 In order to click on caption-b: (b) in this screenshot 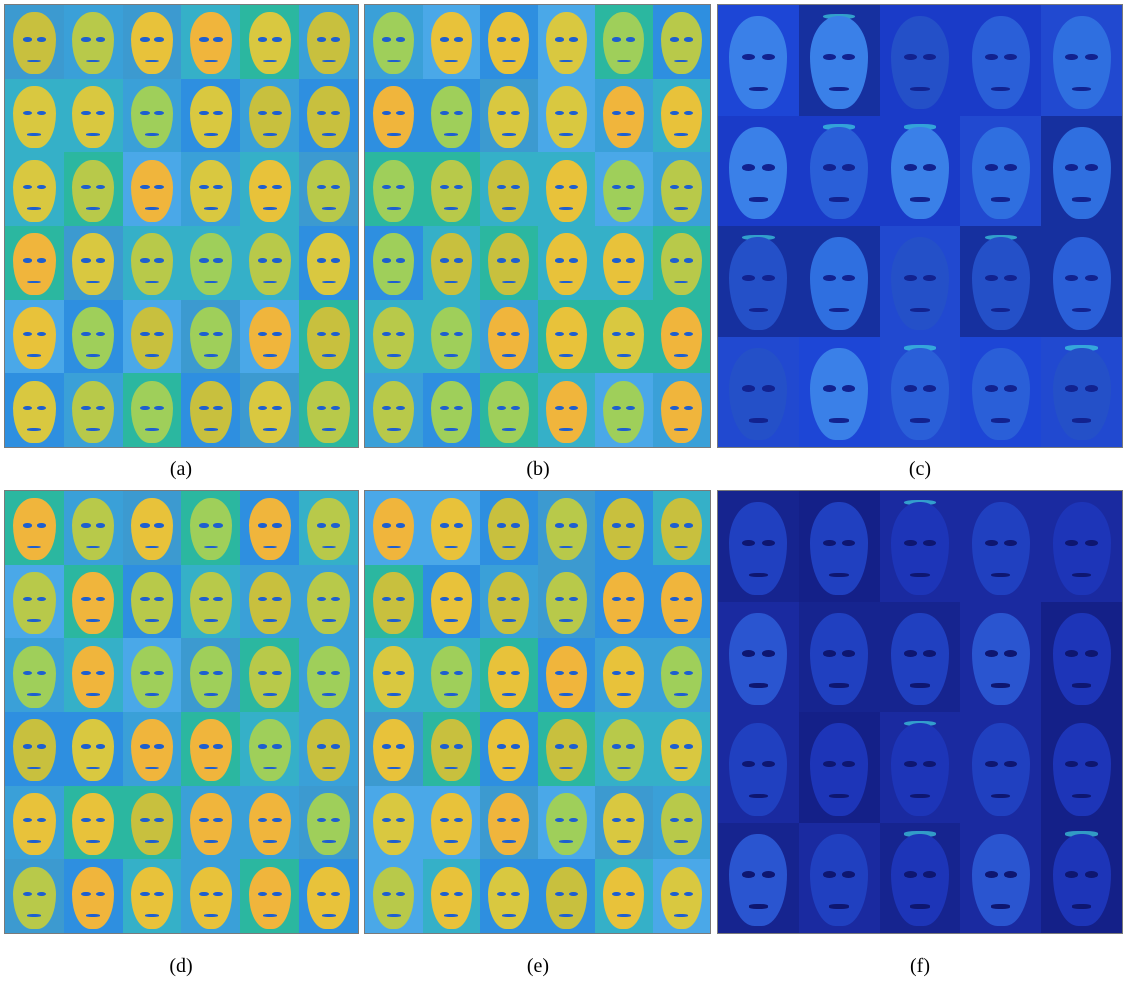, I will do `click(538, 469)`.